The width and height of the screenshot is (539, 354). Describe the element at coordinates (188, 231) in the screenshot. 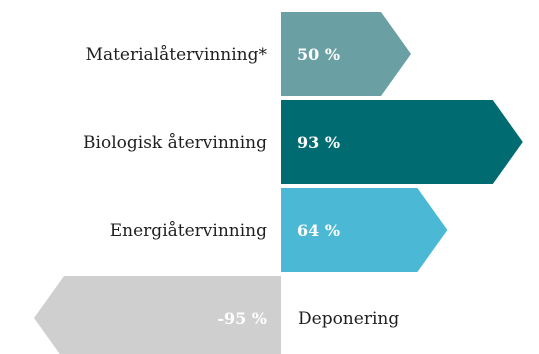

I see `category-label-2: Energiåtervinning` at that location.